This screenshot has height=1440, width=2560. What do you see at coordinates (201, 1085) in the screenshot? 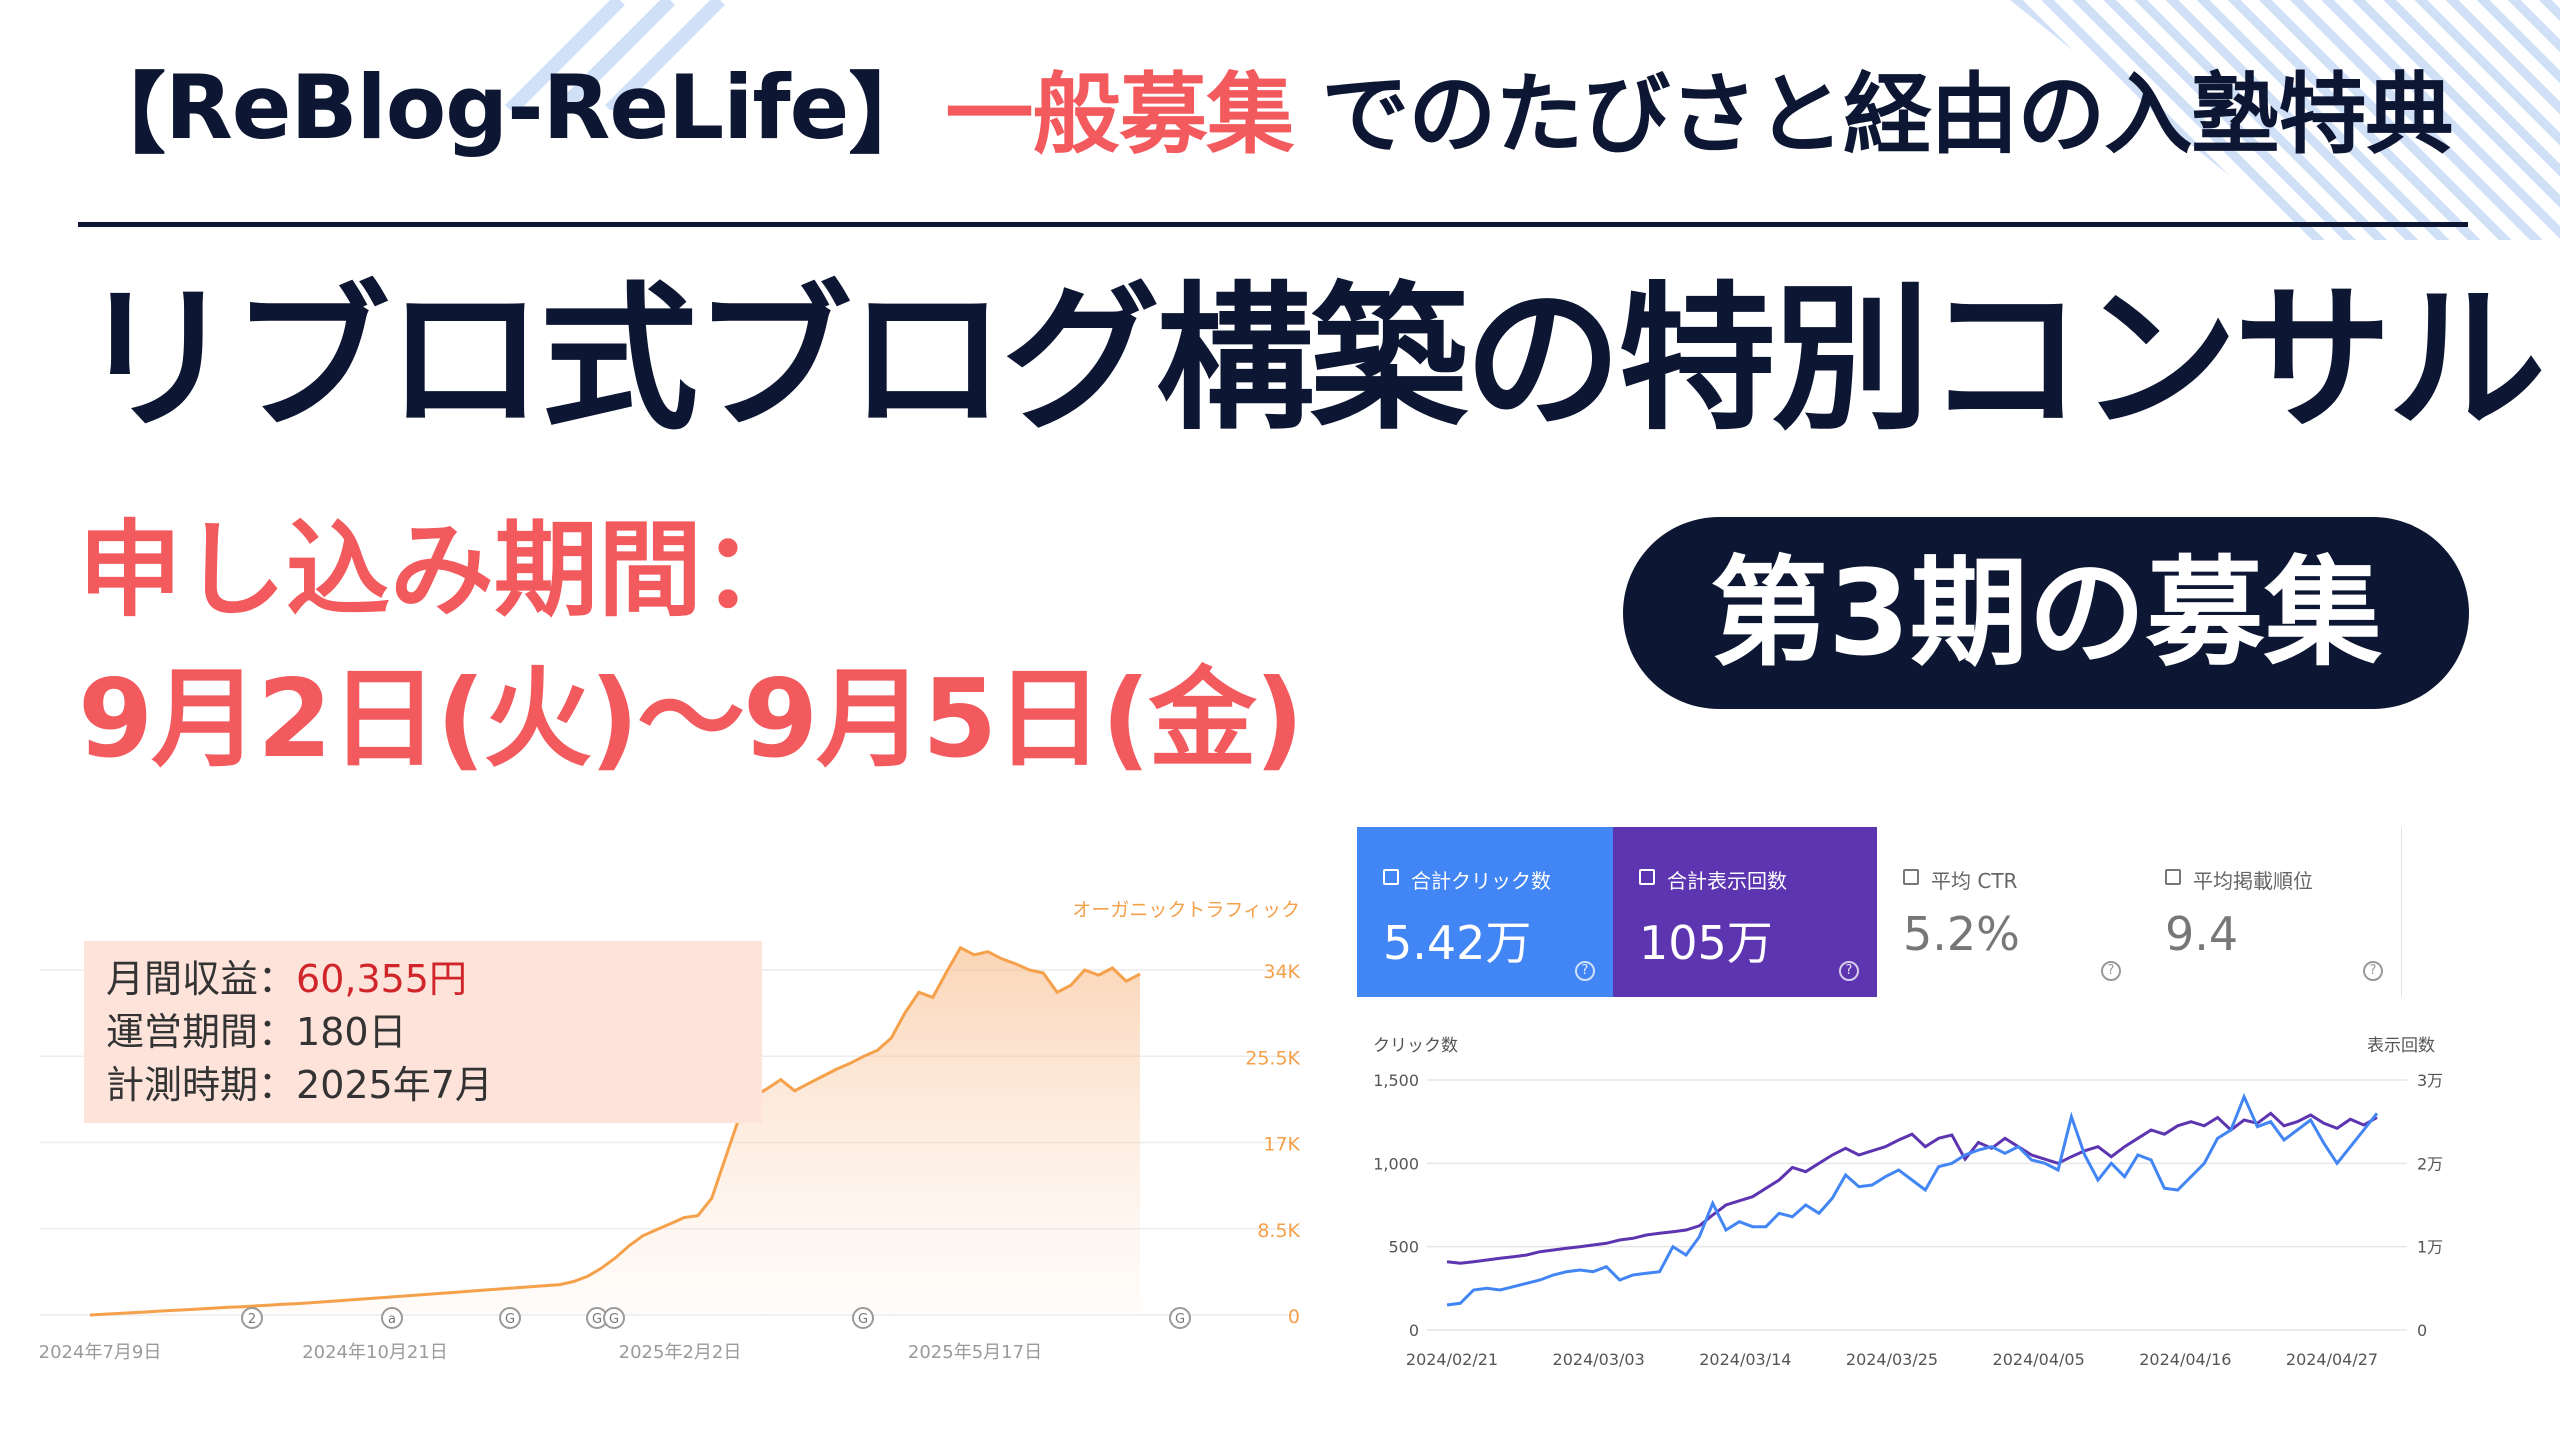
I see `info-label: 計測時期：` at bounding box center [201, 1085].